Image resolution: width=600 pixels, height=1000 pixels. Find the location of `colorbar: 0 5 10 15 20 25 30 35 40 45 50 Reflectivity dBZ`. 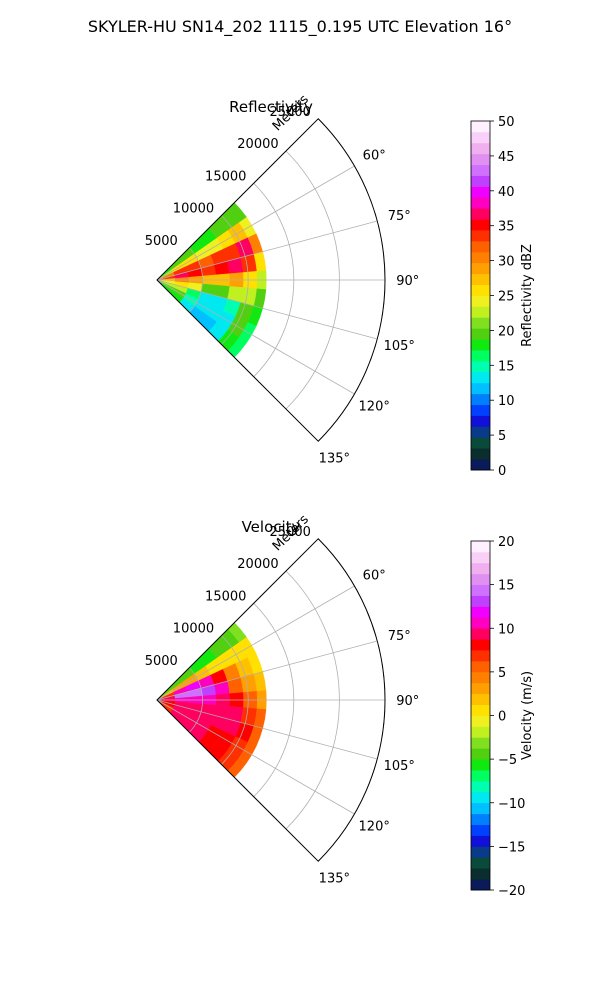

colorbar: 0 5 10 15 20 25 30 35 40 45 50 Reflectivity dBZ is located at coordinates (502, 297).